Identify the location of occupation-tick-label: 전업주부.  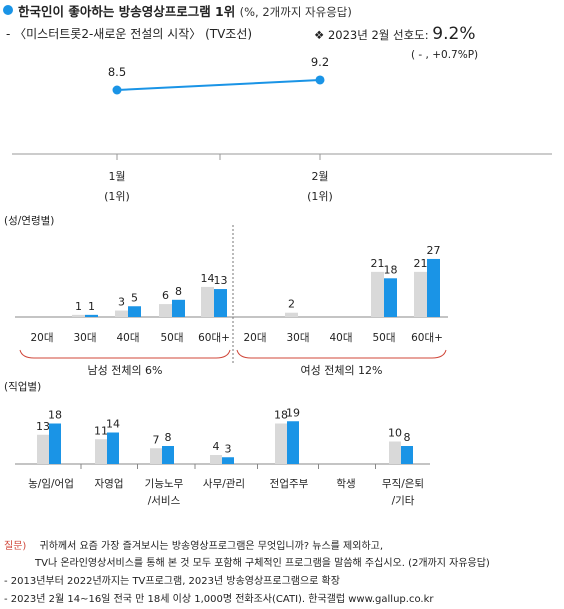
(289, 483).